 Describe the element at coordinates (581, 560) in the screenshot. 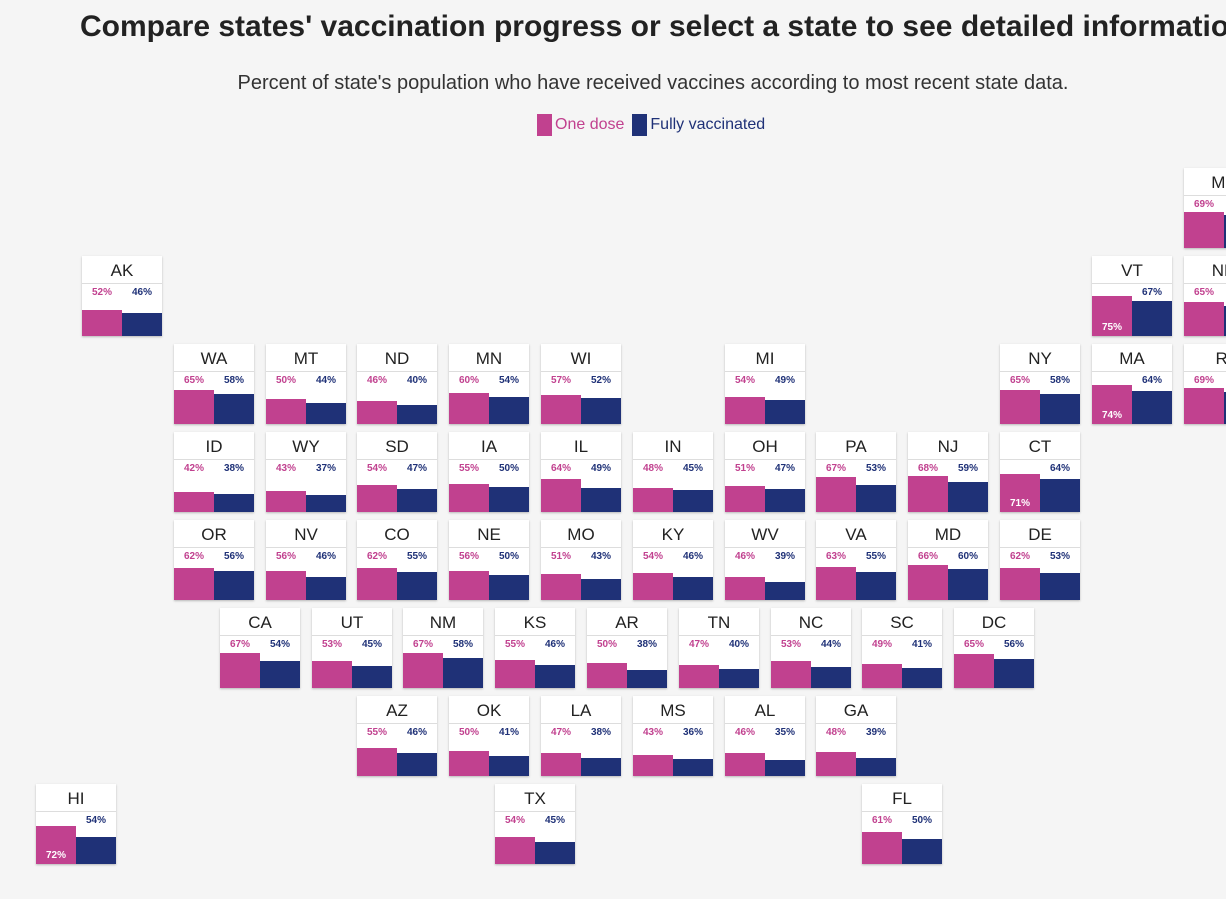

I see `state-tile-mo: MO 51% 43%` at that location.